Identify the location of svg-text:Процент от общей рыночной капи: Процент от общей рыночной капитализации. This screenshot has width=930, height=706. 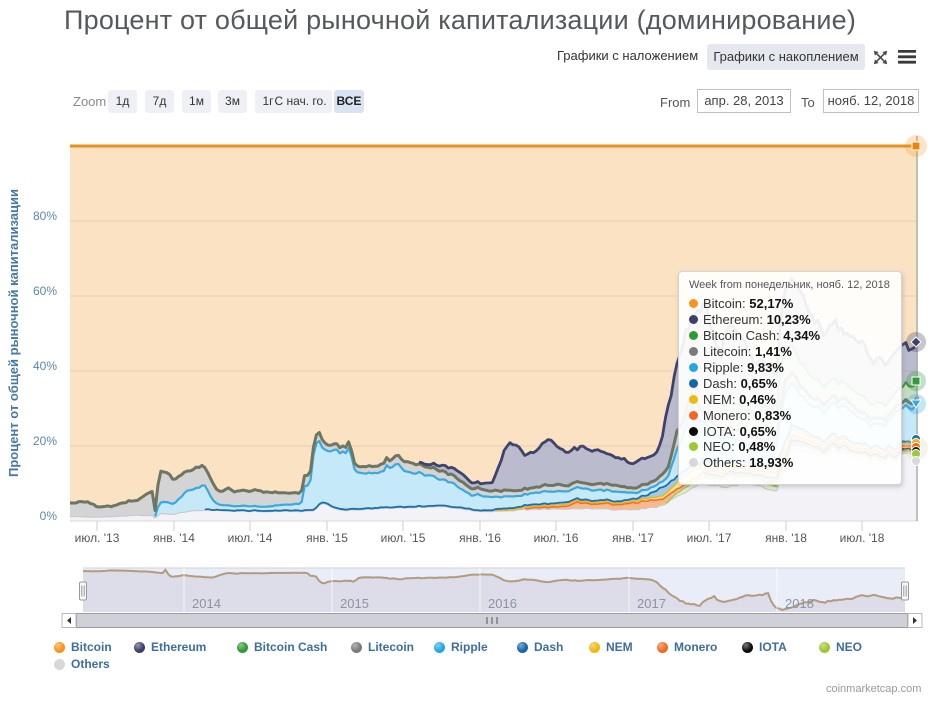
(13, 333).